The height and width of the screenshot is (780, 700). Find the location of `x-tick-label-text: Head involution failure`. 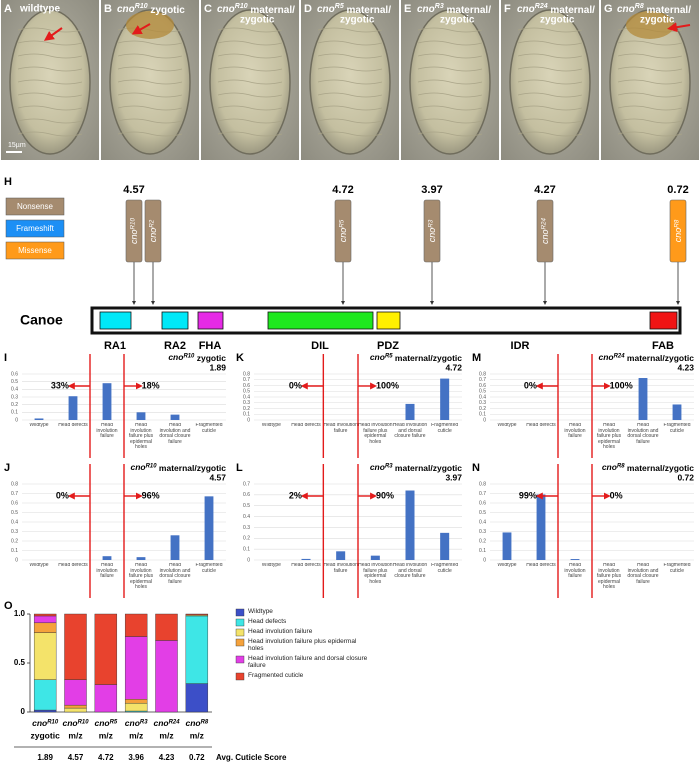

x-tick-label-text: Head involution failure is located at coordinates (575, 571).